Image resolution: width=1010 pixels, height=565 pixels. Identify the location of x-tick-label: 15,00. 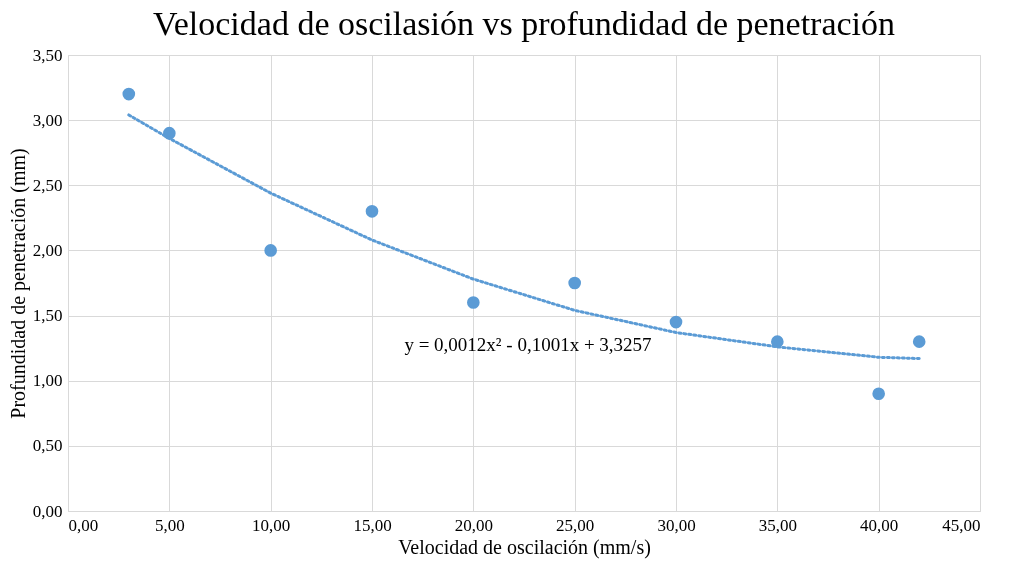
(372, 525).